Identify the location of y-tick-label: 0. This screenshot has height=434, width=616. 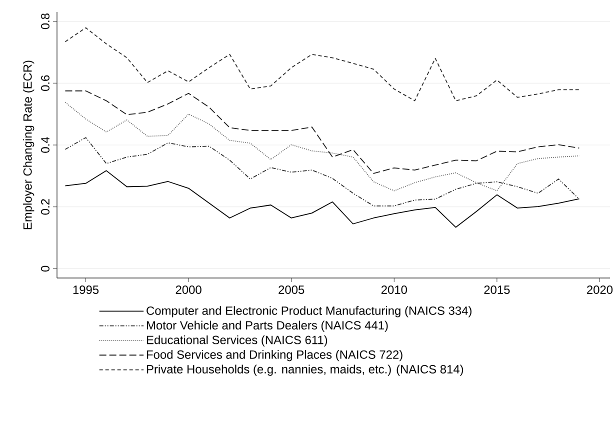
(45, 269).